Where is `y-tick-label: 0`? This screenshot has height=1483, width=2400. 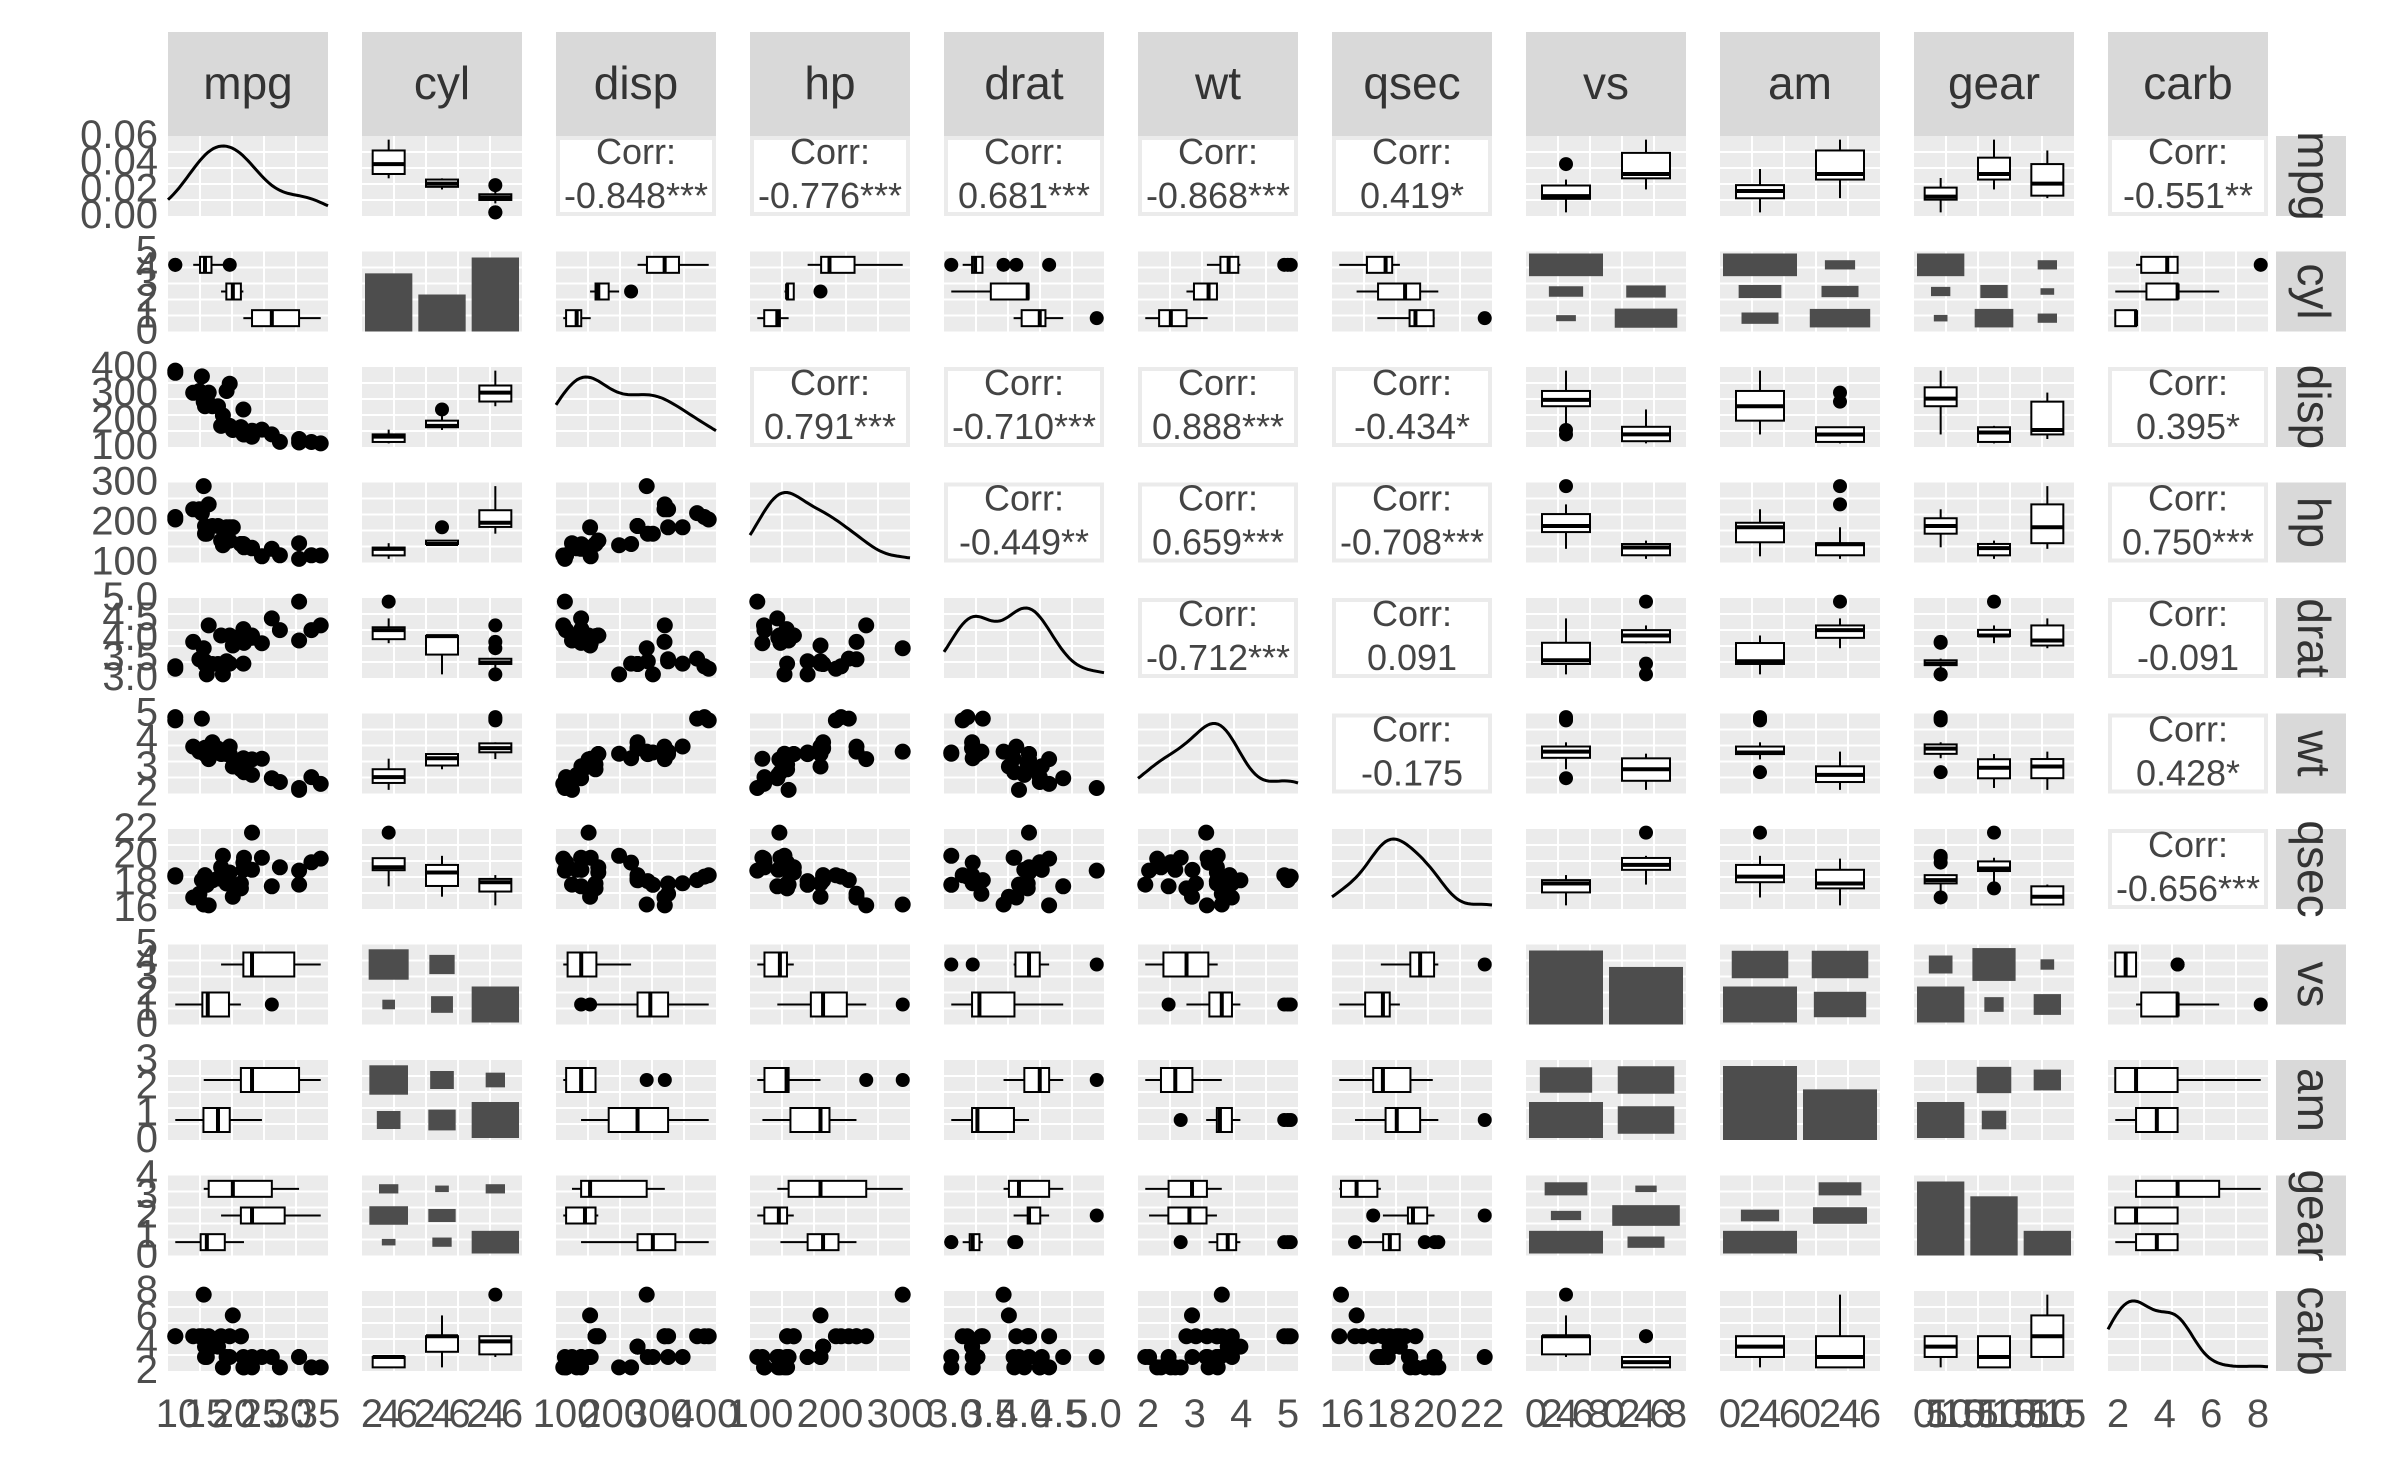
y-tick-label: 0 is located at coordinates (147, 331).